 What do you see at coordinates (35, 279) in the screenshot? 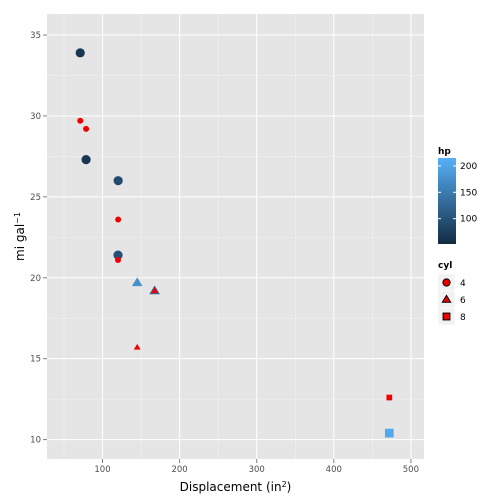
I see `y-tick-label: 20` at bounding box center [35, 279].